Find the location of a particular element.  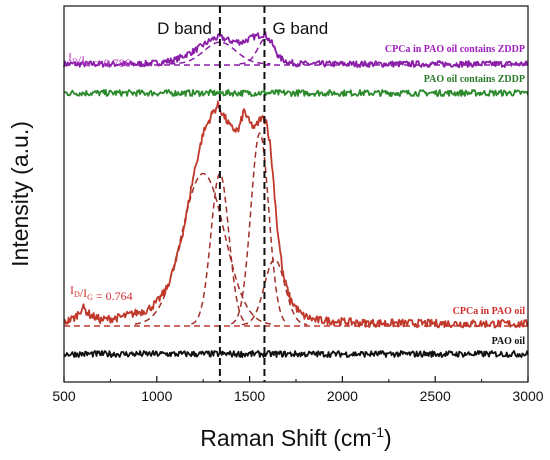

x-axis-ticks: 500 1000 1500 2000 2500 3000 is located at coordinates (298, 390).